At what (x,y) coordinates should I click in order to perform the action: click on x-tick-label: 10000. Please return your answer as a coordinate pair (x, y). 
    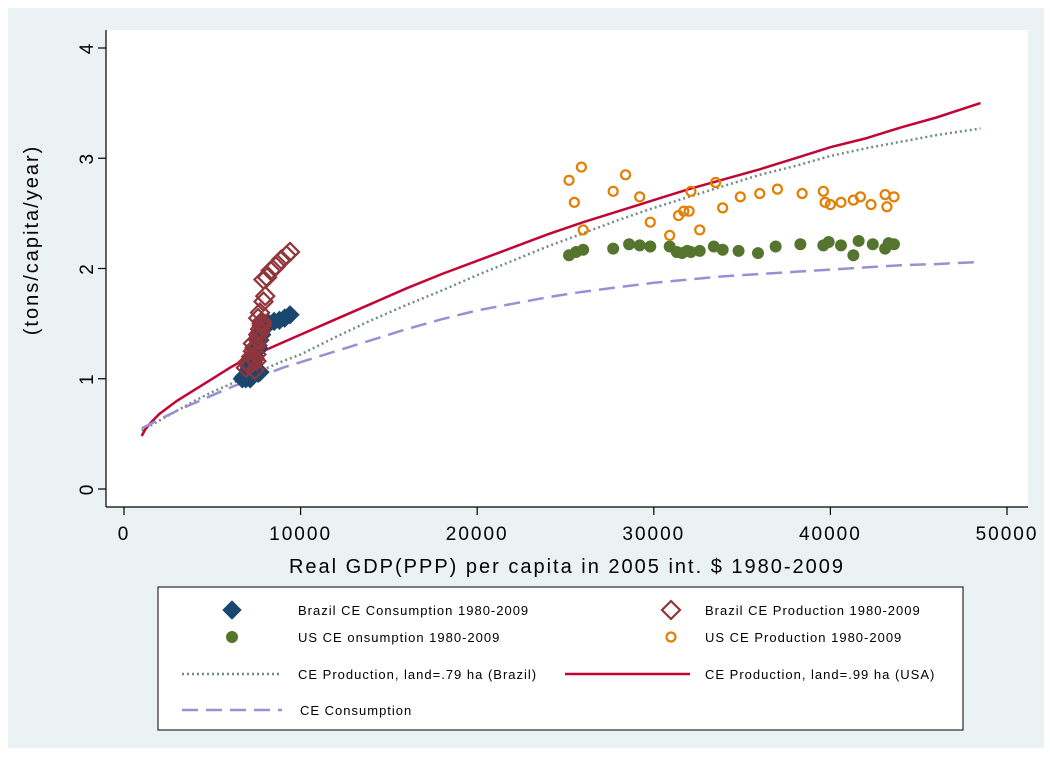
    Looking at the image, I should click on (300, 534).